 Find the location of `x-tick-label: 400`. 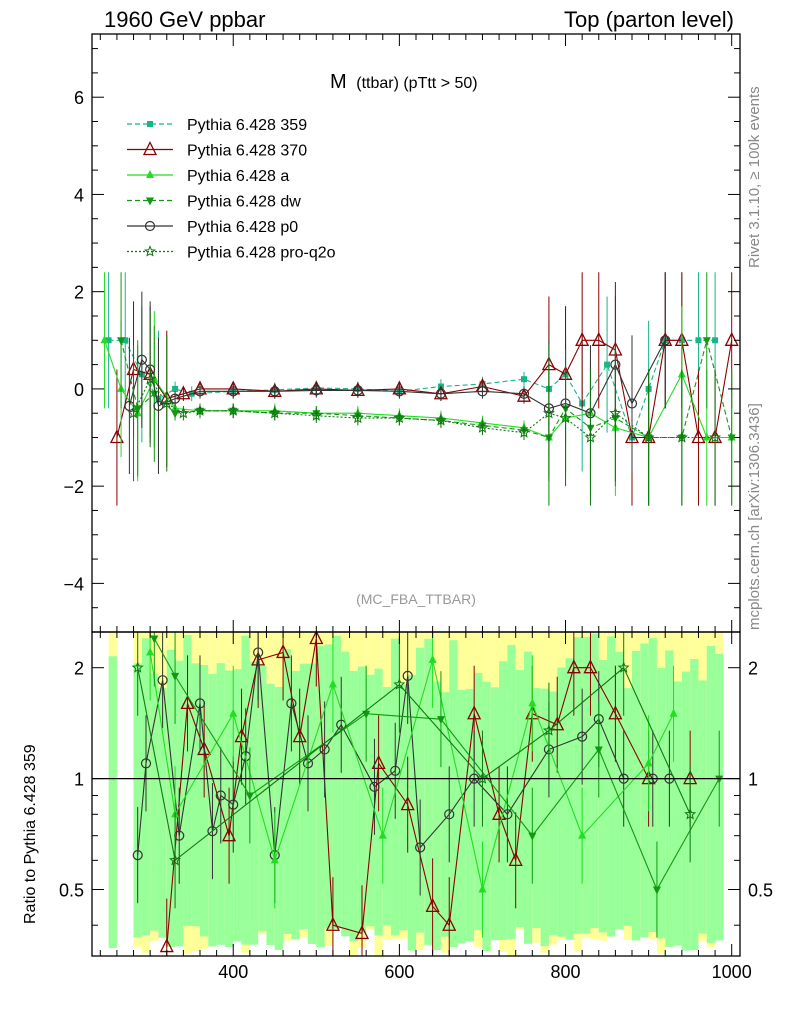

x-tick-label: 400 is located at coordinates (233, 972).